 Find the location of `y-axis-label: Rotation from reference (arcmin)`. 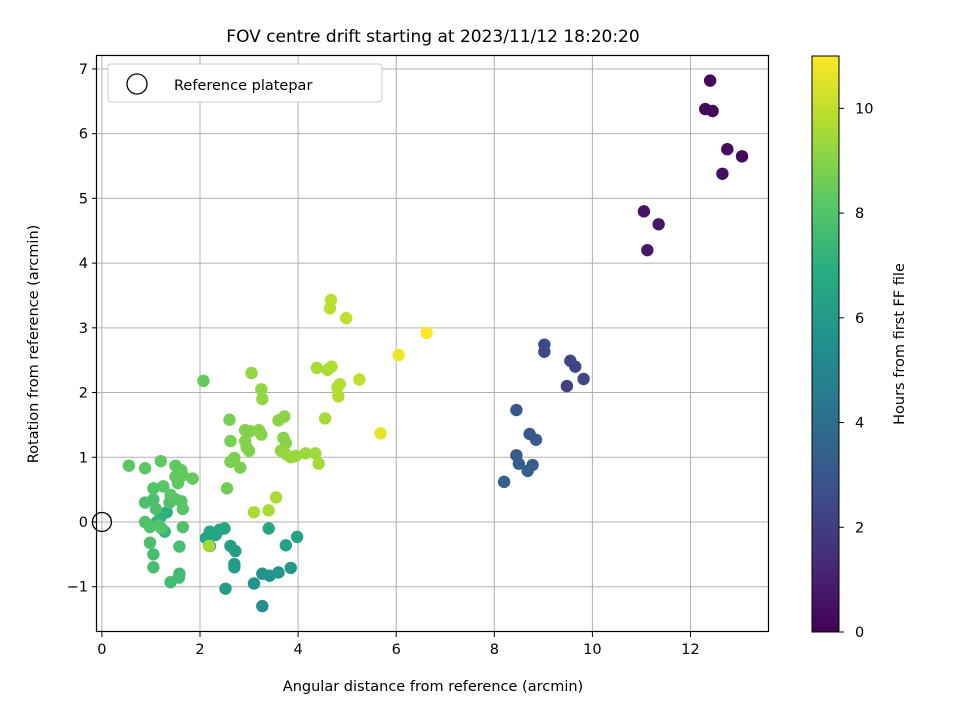

y-axis-label: Rotation from reference (arcmin) is located at coordinates (34, 344).